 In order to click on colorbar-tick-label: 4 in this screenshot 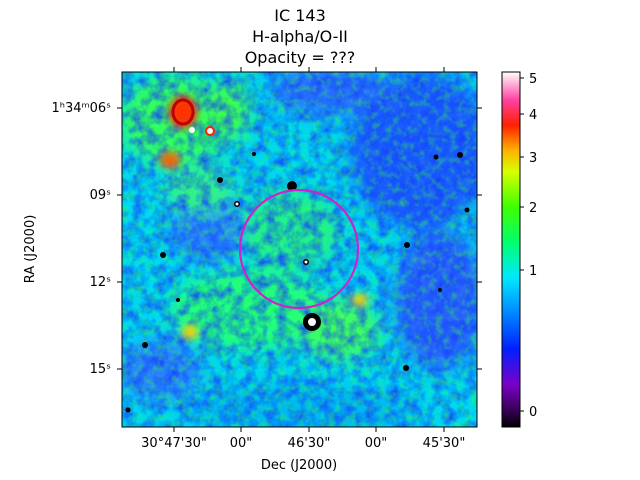, I will do `click(533, 115)`.